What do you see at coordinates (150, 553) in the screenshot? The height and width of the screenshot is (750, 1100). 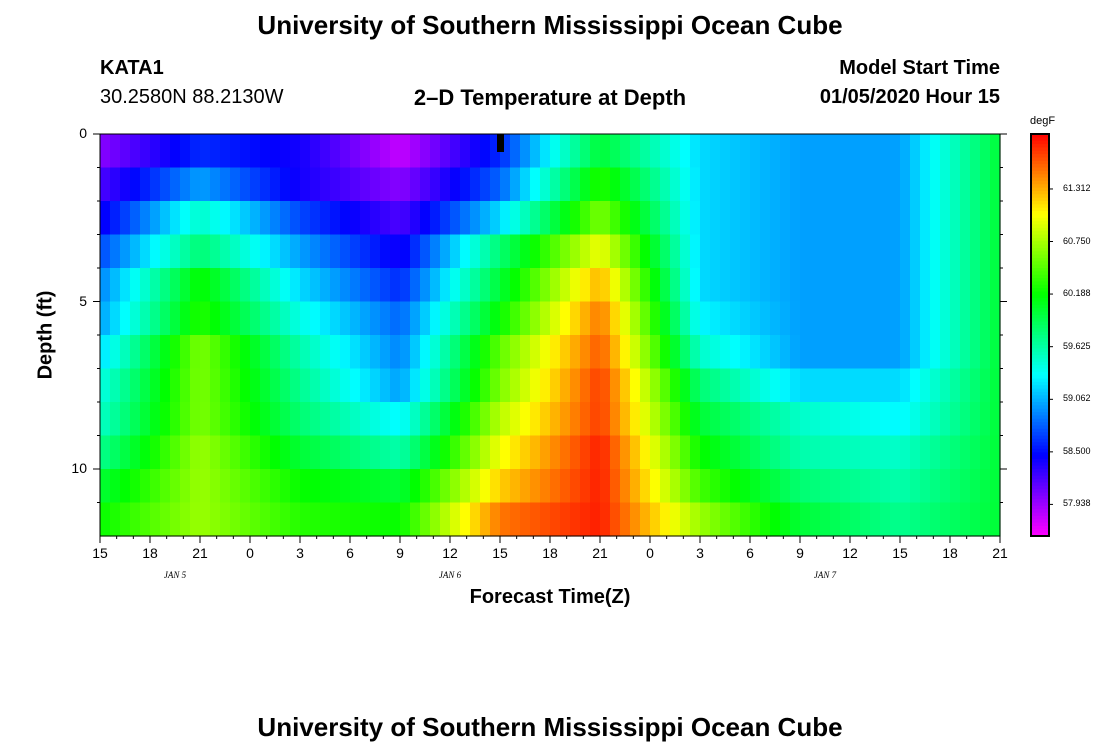 I see `x-tick-label: 18` at bounding box center [150, 553].